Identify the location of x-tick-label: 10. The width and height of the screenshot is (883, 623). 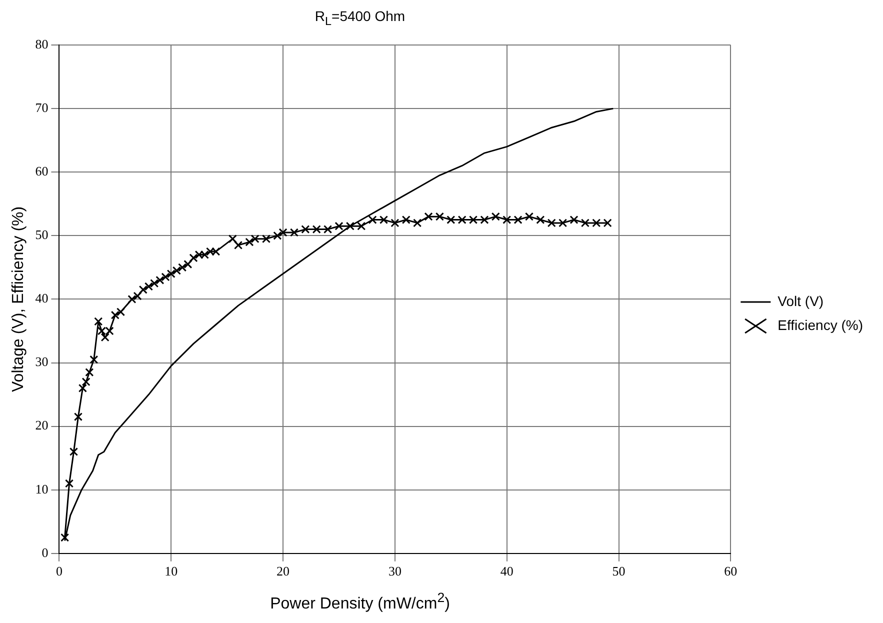
(171, 571).